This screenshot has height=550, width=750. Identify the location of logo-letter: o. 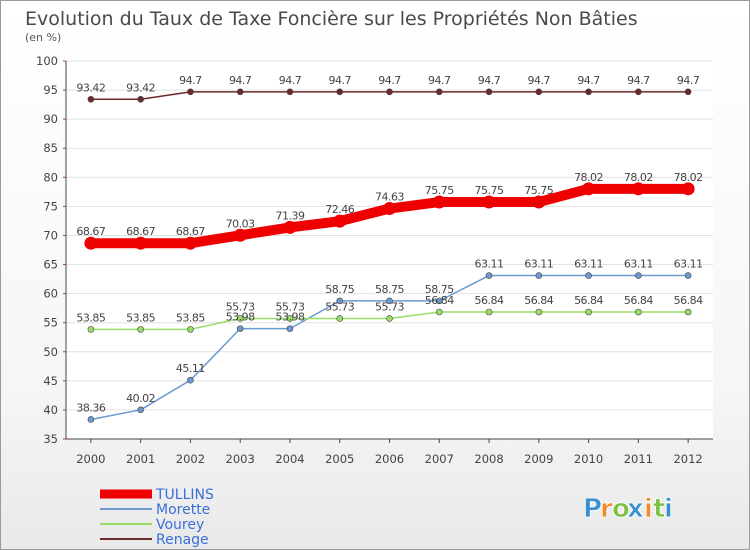
(621, 509).